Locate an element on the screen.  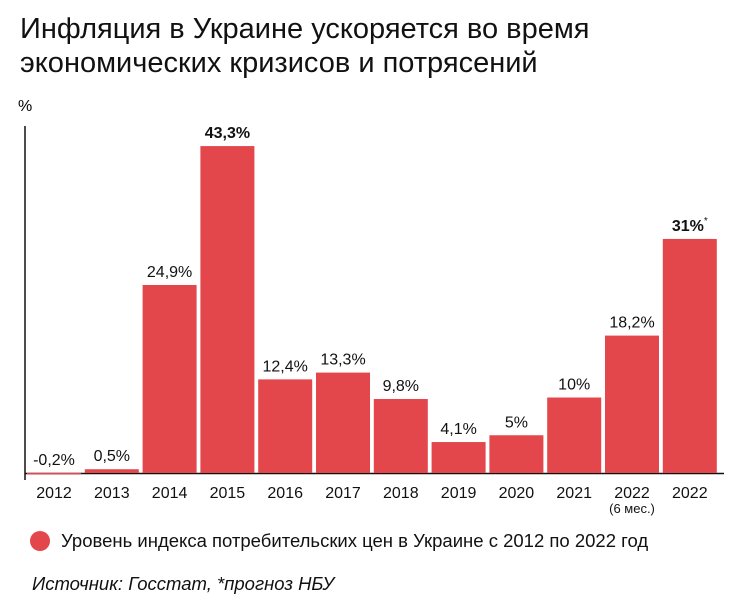
bar-2020 is located at coordinates (516, 454).